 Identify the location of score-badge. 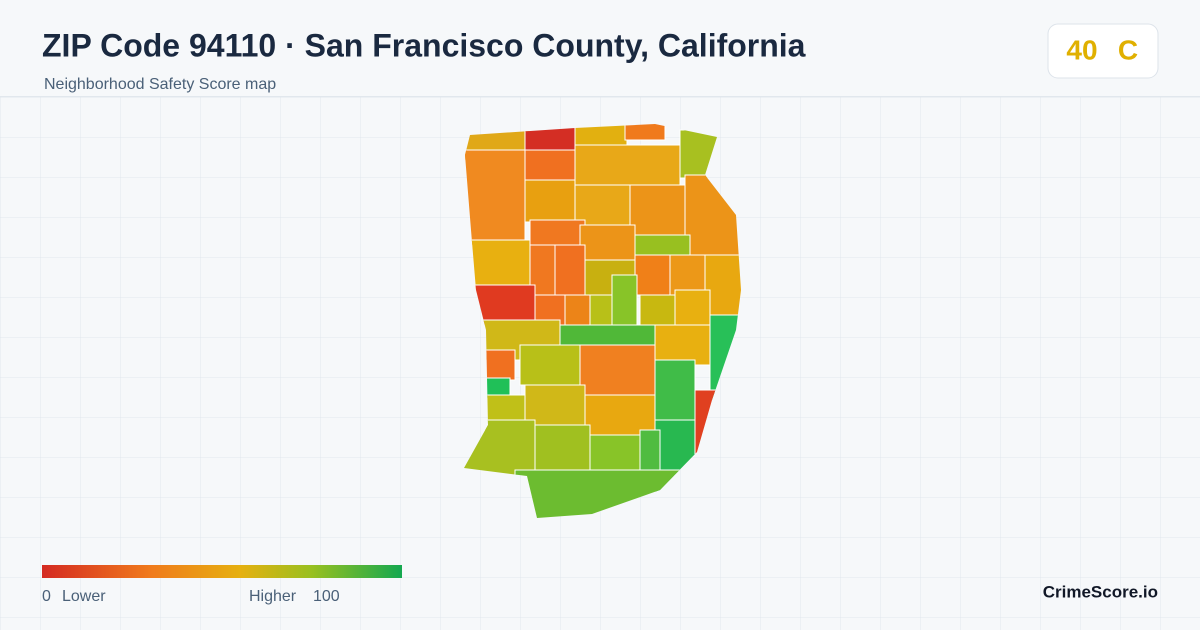
(1103, 51).